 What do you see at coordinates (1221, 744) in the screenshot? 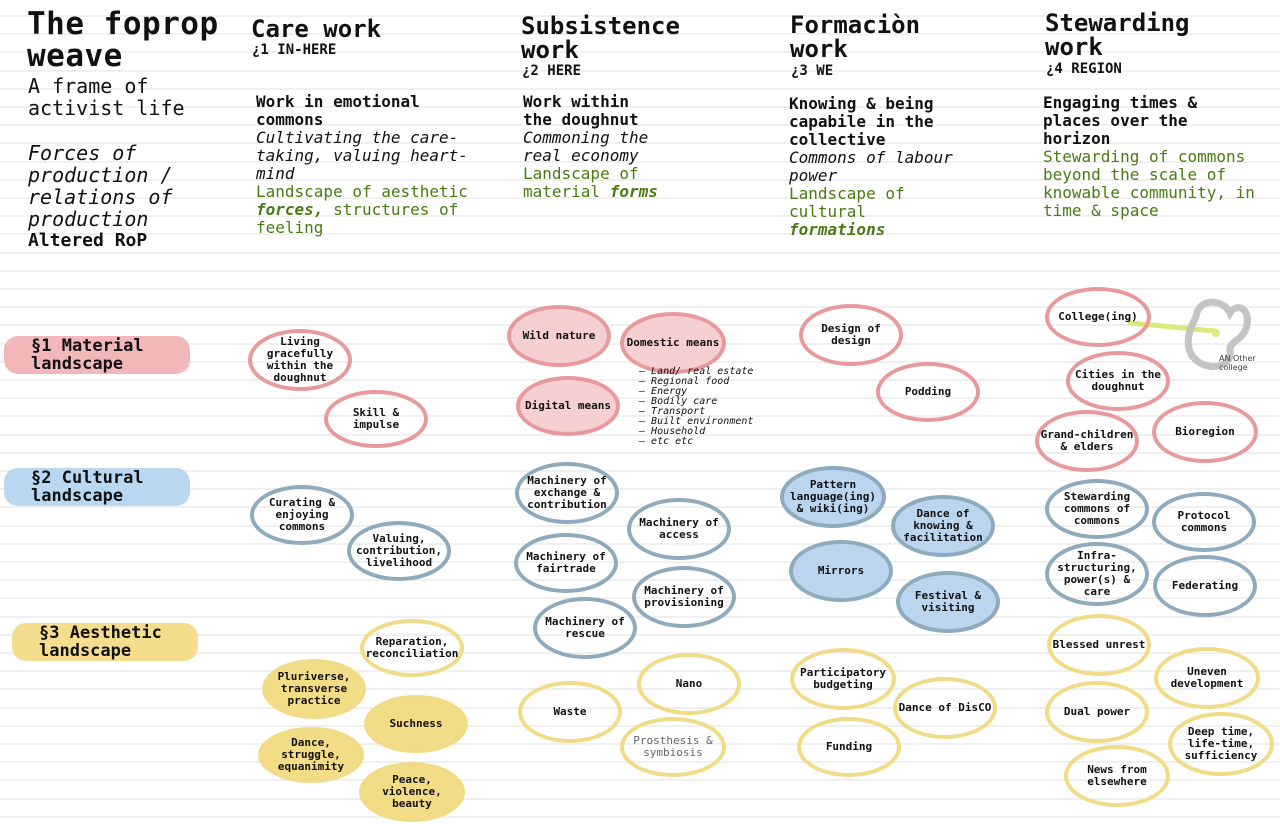
I see `node-deep-time: Deep time, life-time, sufficiency` at bounding box center [1221, 744].